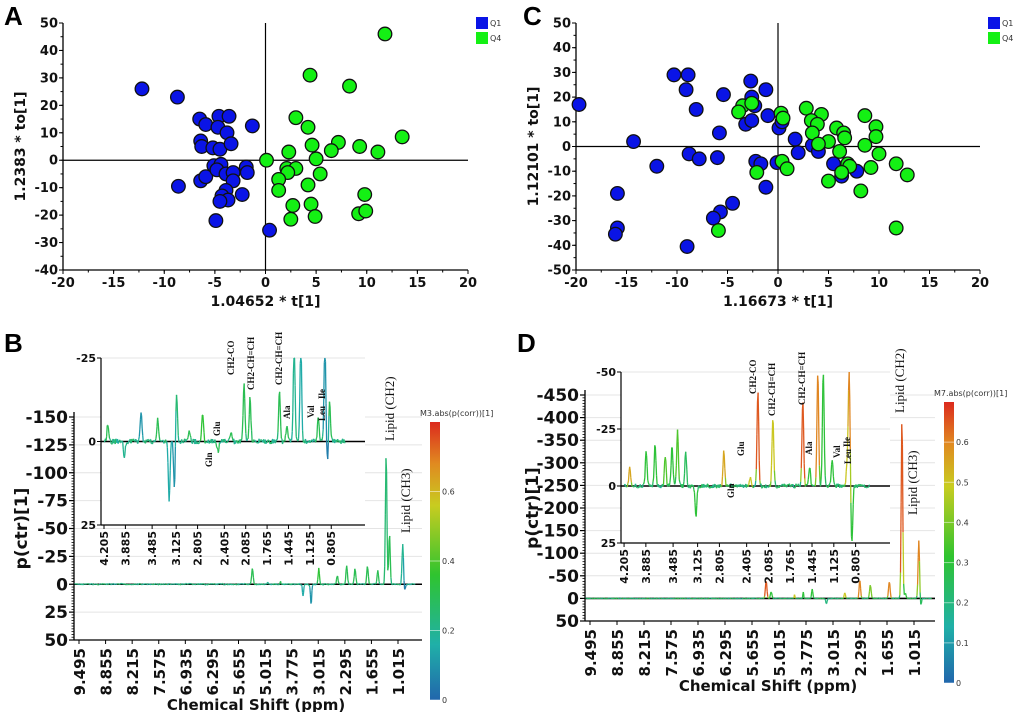 Image resolution: width=1020 pixels, height=712 pixels. What do you see at coordinates (557, 441) in the screenshot?
I see `y-tick-label: -350` at bounding box center [557, 441].